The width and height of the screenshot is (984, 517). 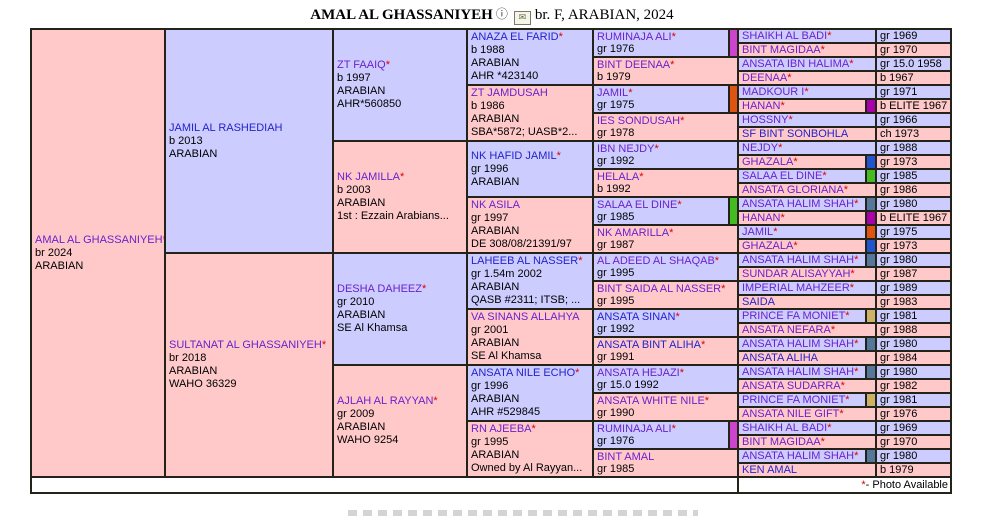 I want to click on horse-name-link: IBN NEJDY, so click(x=626, y=149).